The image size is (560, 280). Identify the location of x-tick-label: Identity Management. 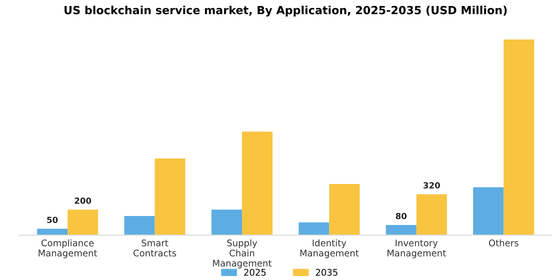
(329, 248).